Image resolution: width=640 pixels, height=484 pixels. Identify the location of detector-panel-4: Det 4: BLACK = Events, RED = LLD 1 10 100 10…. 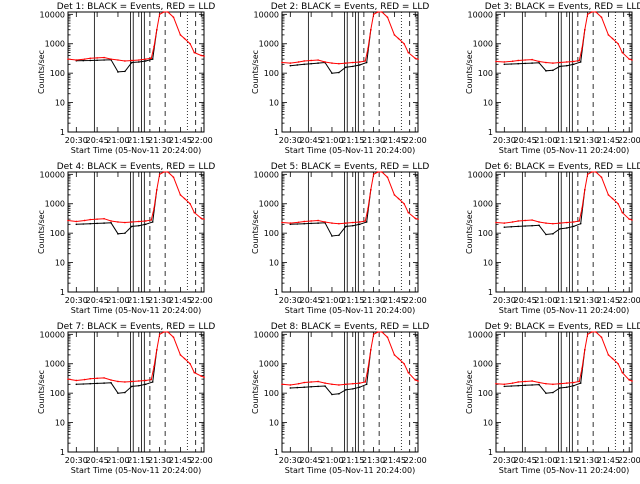
(126, 238).